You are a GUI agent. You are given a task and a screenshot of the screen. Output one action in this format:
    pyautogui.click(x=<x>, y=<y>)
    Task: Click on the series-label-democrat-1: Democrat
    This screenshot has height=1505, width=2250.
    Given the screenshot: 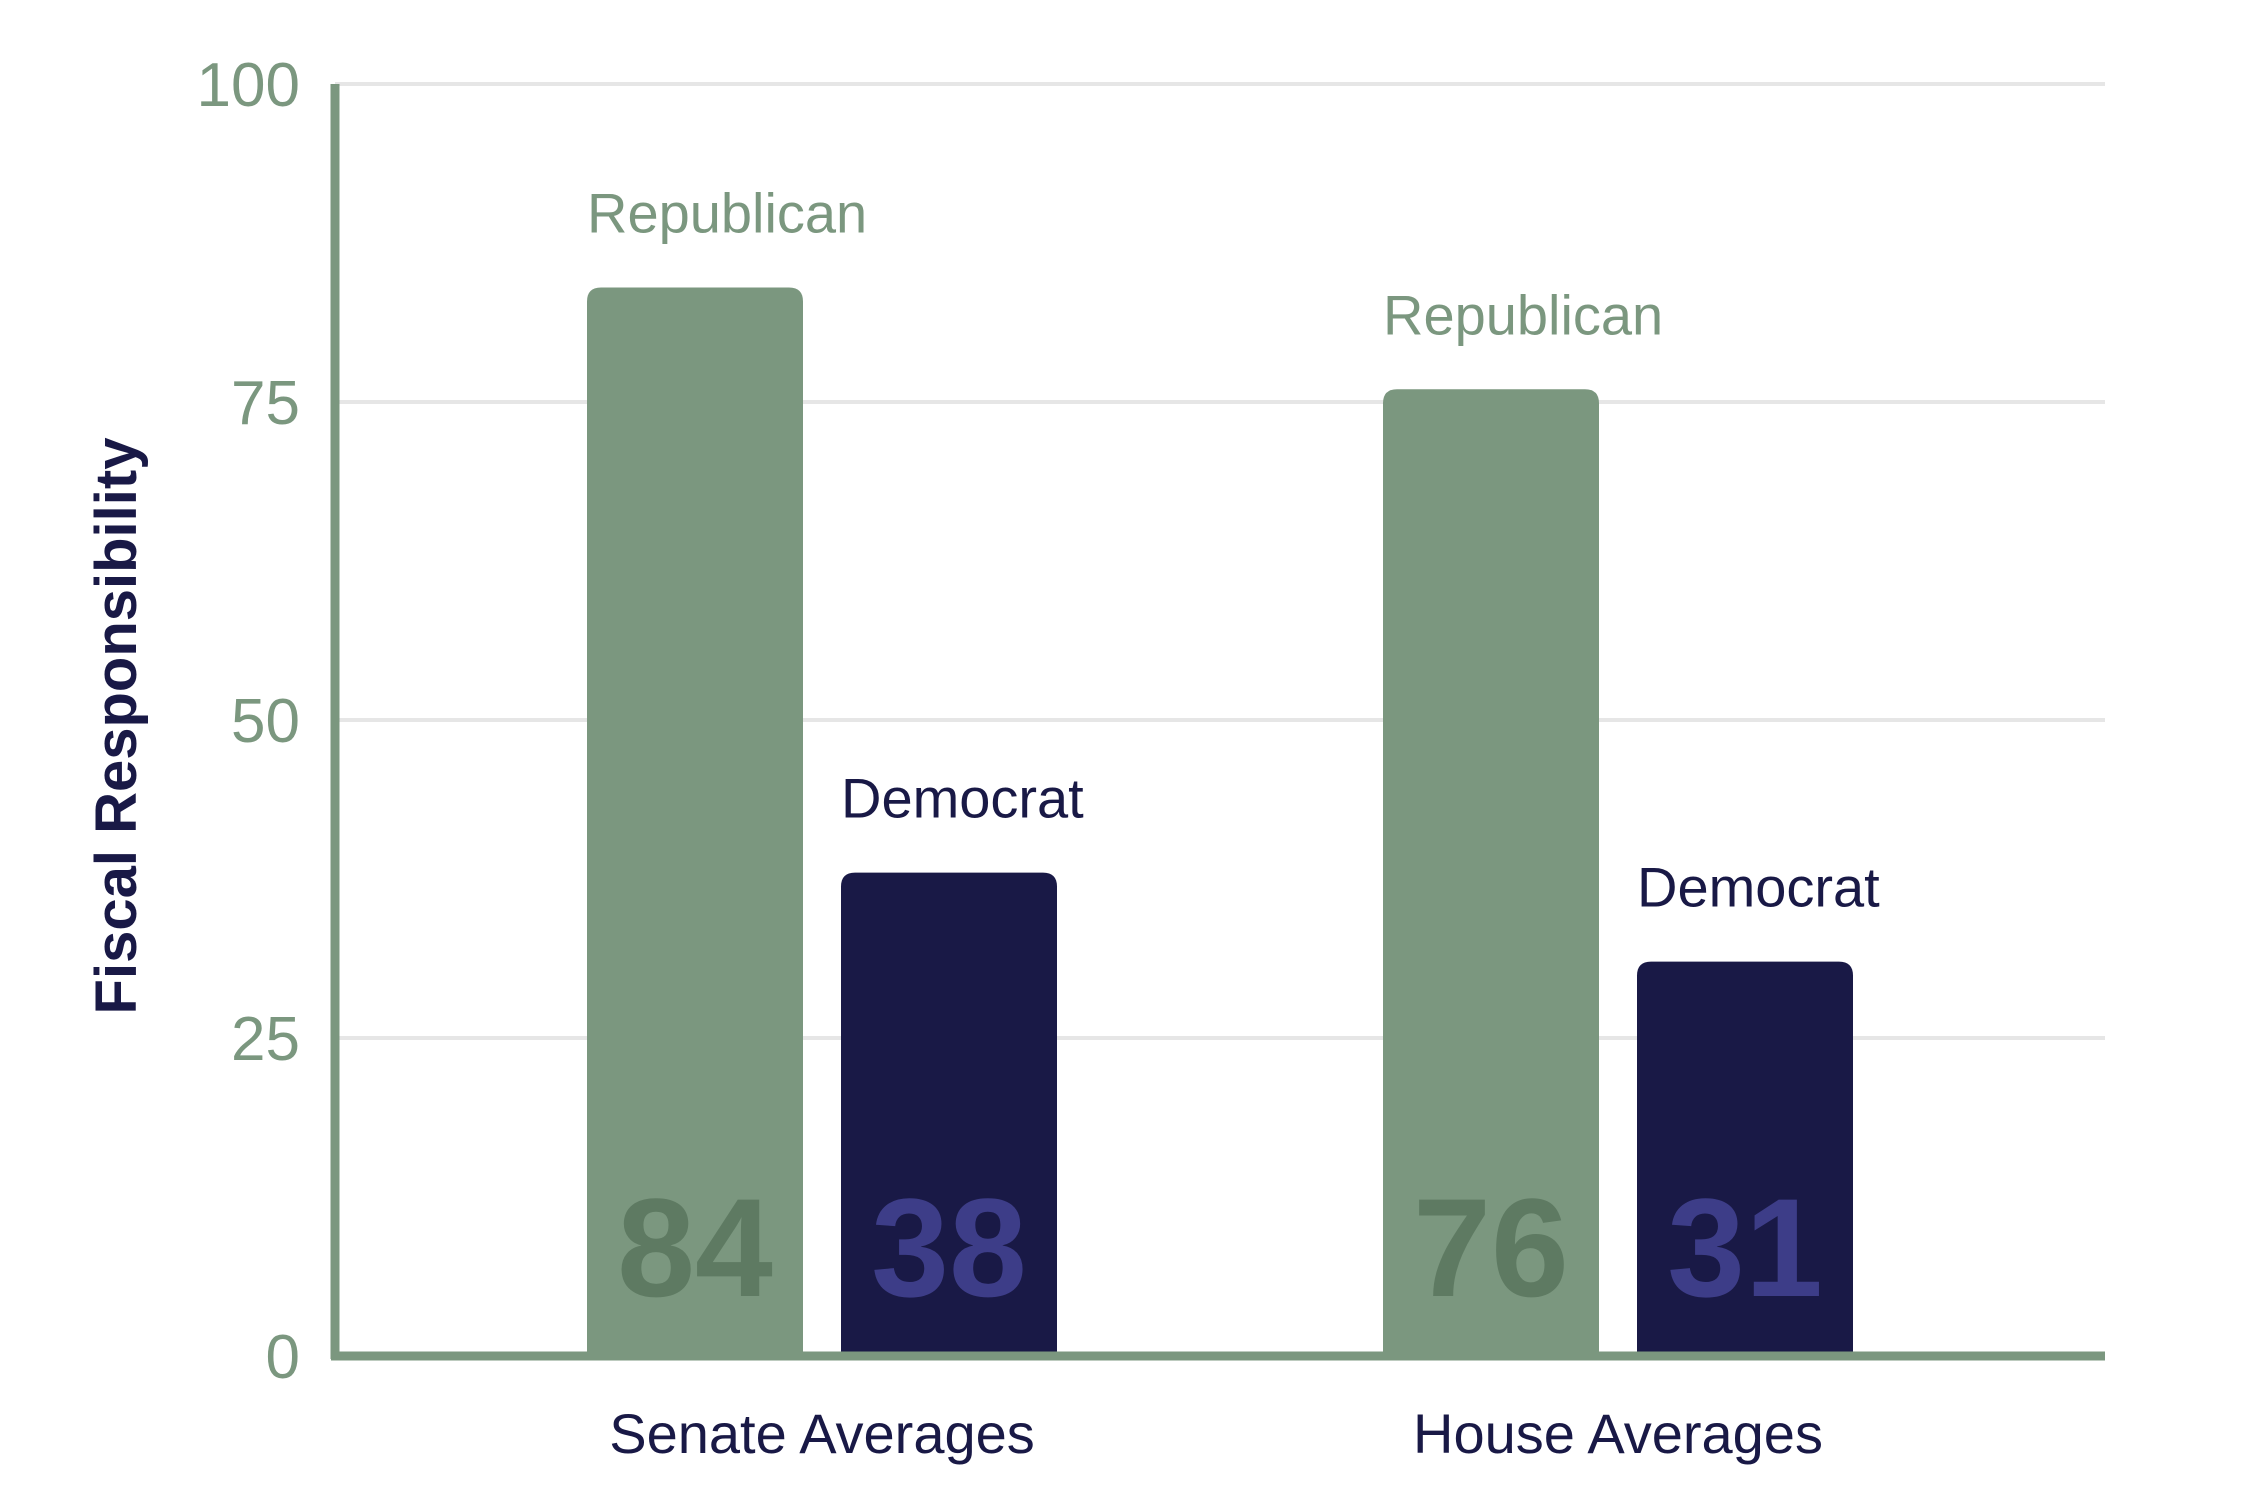 What is the action you would take?
    pyautogui.click(x=1758, y=887)
    